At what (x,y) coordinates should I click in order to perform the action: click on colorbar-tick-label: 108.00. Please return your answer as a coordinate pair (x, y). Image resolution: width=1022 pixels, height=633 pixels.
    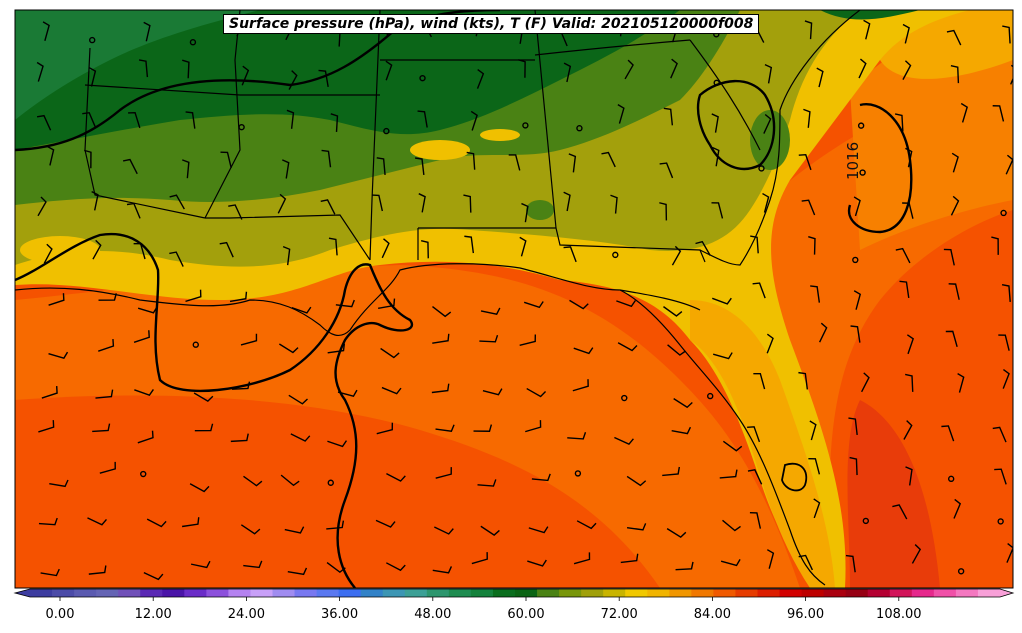
    Looking at the image, I should click on (899, 614).